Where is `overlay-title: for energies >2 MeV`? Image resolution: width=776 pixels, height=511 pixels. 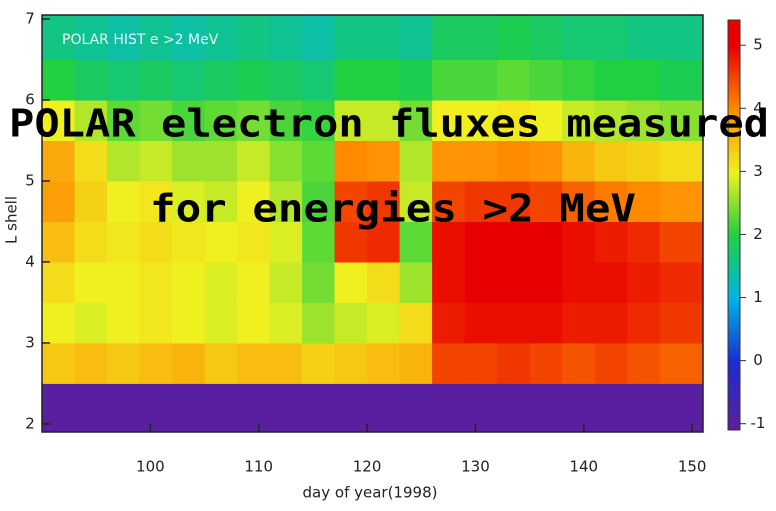 overlay-title: for energies >2 MeV is located at coordinates (393, 209).